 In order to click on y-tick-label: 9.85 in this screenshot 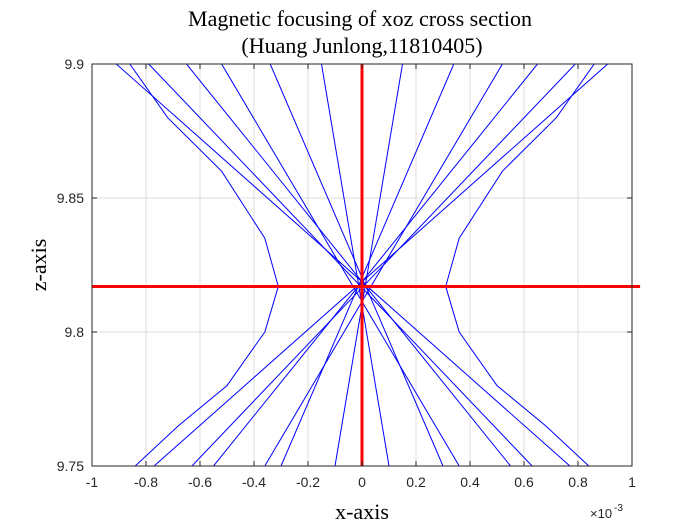, I will do `click(70, 198)`.